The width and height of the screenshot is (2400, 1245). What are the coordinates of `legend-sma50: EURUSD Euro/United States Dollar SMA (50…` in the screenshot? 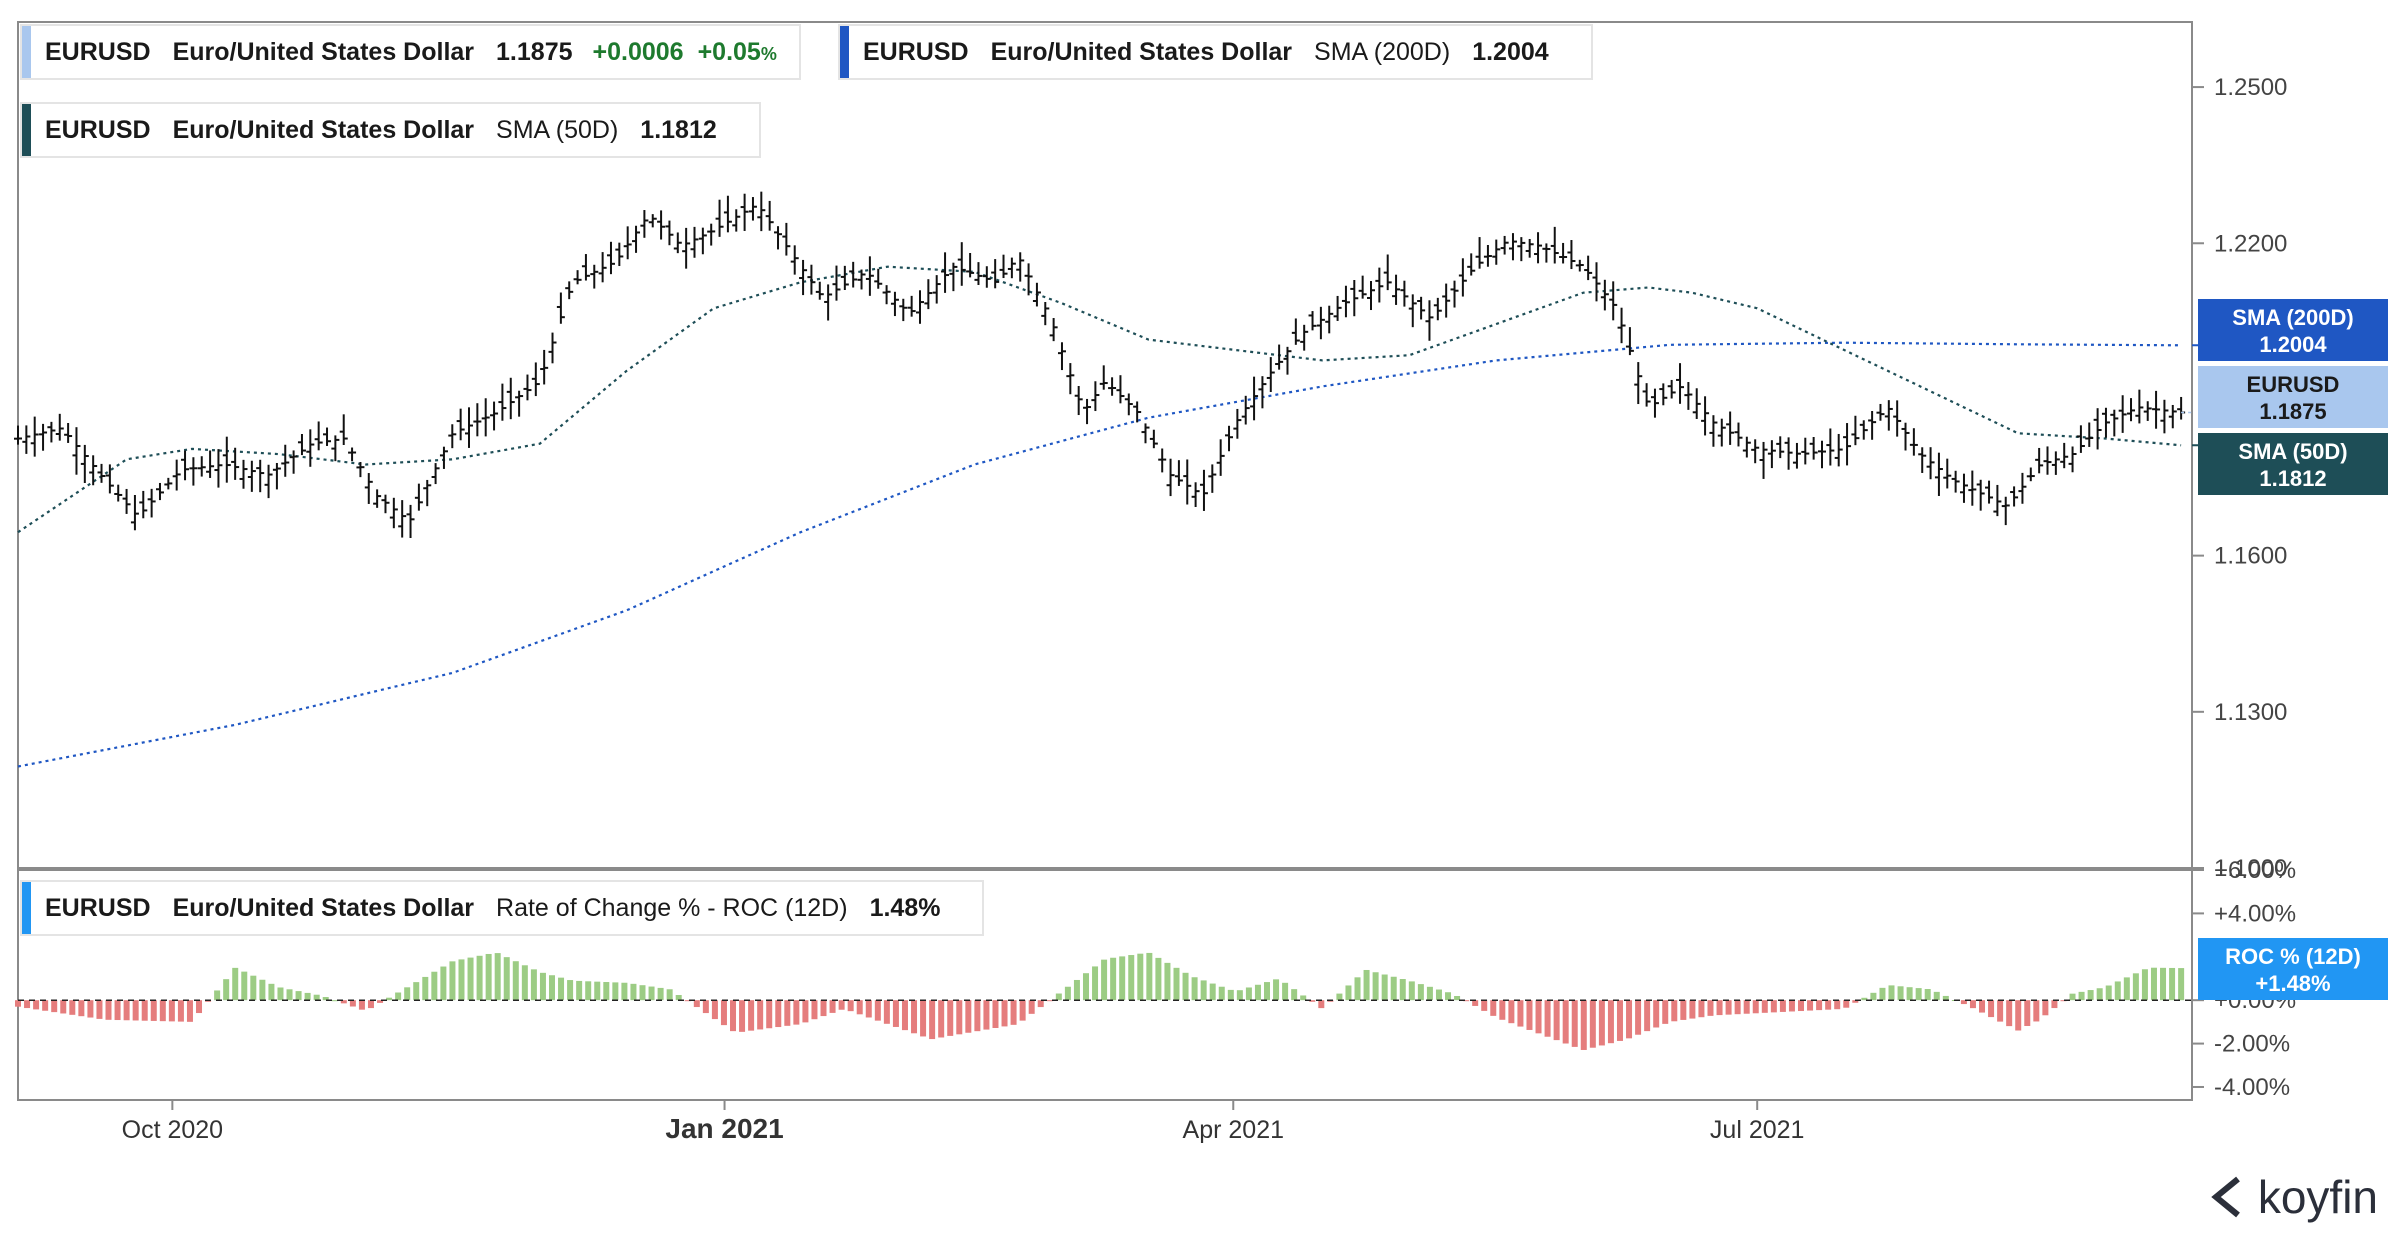 It's located at (390, 130).